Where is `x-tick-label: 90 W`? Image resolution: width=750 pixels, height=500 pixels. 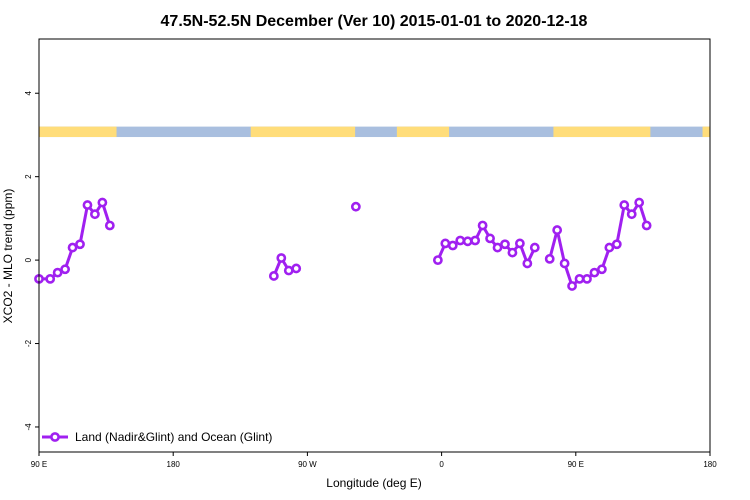
x-tick-label: 90 W is located at coordinates (307, 464).